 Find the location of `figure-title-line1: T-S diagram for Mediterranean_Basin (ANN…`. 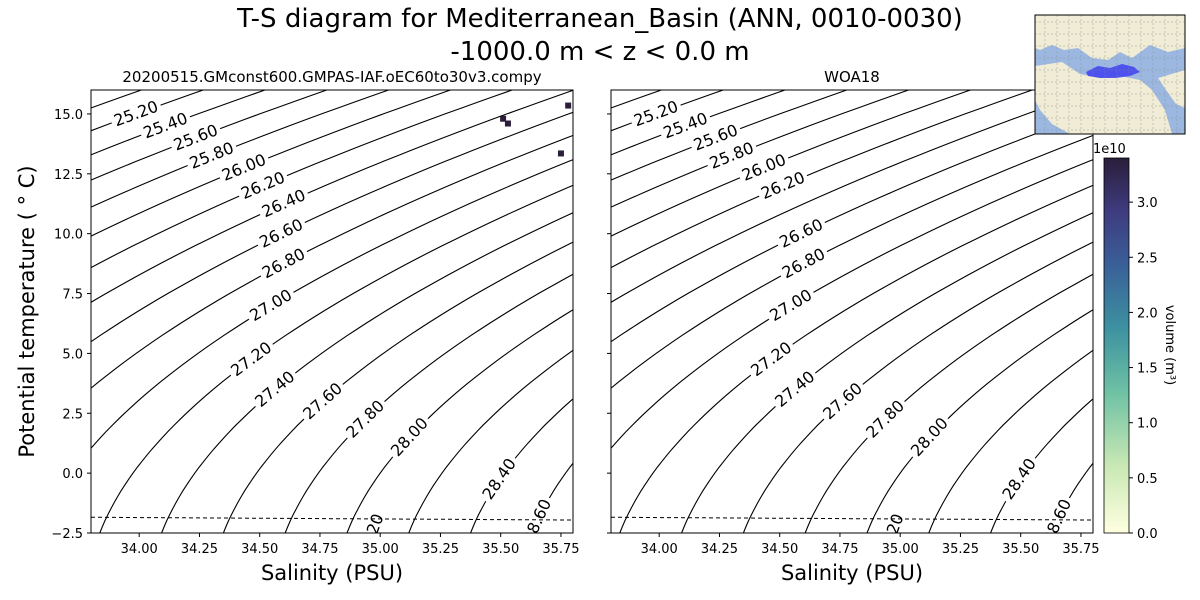

figure-title-line1: T-S diagram for Mediterranean_Basin (ANN… is located at coordinates (599, 19).